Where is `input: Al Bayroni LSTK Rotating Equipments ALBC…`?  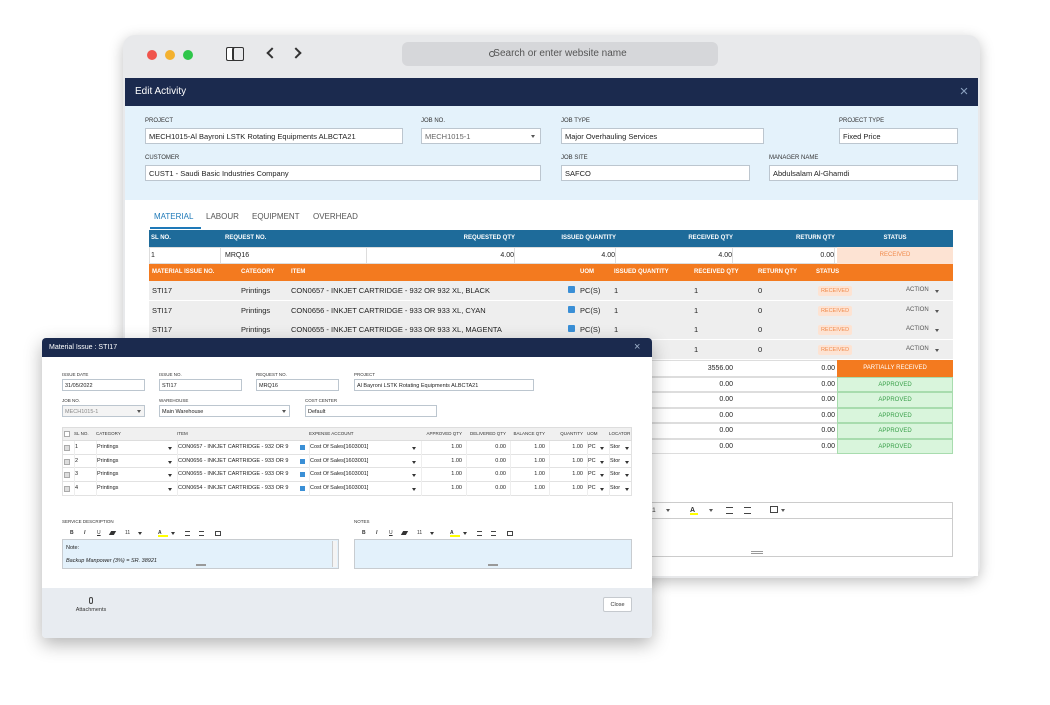
input: Al Bayroni LSTK Rotating Equipments ALBC… is located at coordinates (444, 385).